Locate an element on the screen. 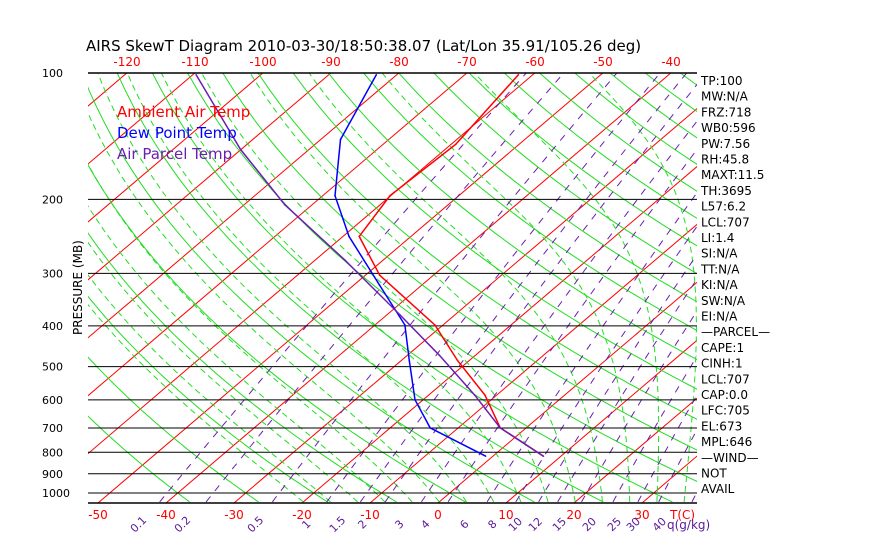  mixing-ratio-label: 12 is located at coordinates (535, 524).